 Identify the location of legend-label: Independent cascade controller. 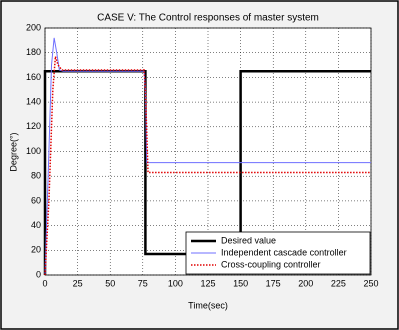
(284, 252).